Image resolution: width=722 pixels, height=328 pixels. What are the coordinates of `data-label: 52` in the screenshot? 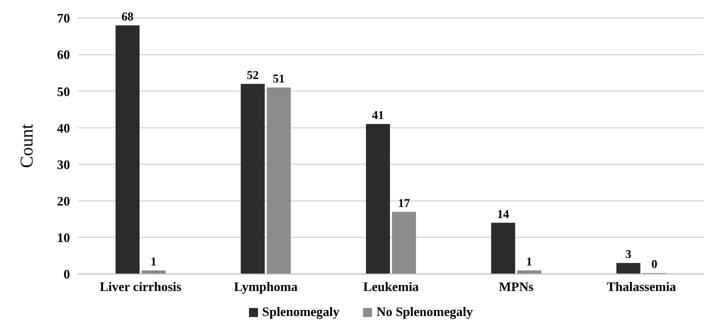 It's located at (252, 75).